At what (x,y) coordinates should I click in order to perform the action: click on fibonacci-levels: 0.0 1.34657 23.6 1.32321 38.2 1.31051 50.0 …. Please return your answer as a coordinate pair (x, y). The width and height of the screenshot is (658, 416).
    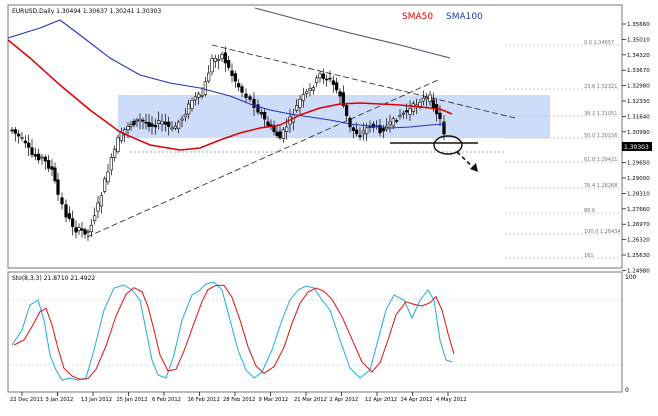
    Looking at the image, I should click on (563, 149).